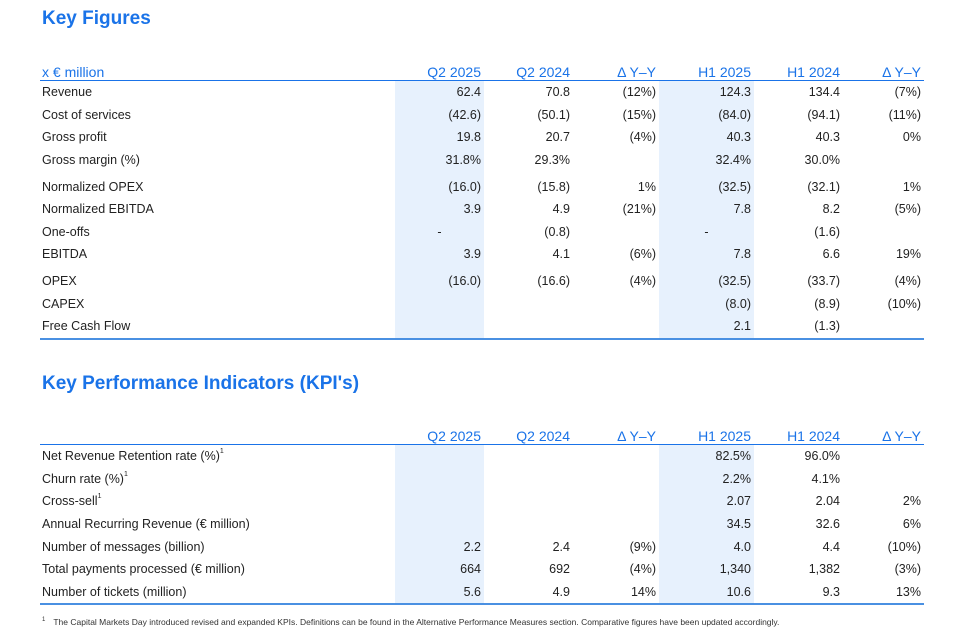  Describe the element at coordinates (74, 137) in the screenshot. I see `row-label-text: Gross profit` at that location.